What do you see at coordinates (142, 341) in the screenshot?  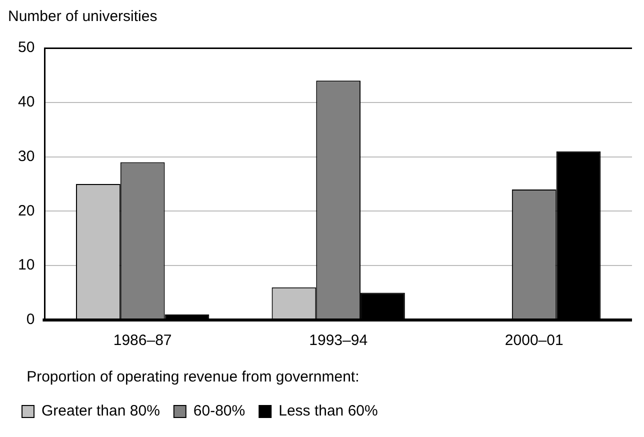 I see `x-tick-label: 1986–87` at bounding box center [142, 341].